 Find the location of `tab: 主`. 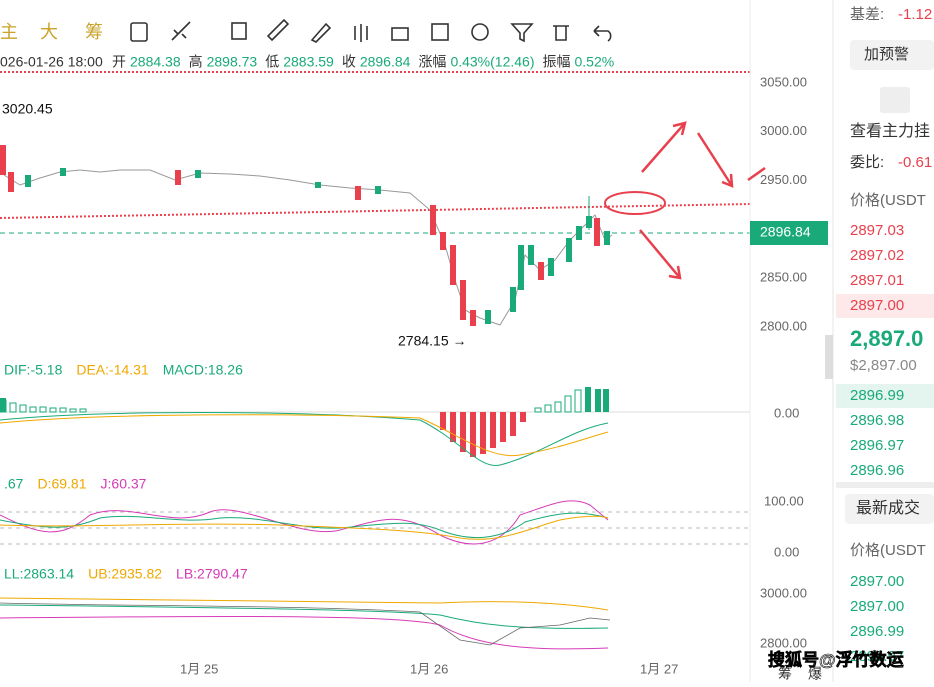

tab: 主 is located at coordinates (9, 32).